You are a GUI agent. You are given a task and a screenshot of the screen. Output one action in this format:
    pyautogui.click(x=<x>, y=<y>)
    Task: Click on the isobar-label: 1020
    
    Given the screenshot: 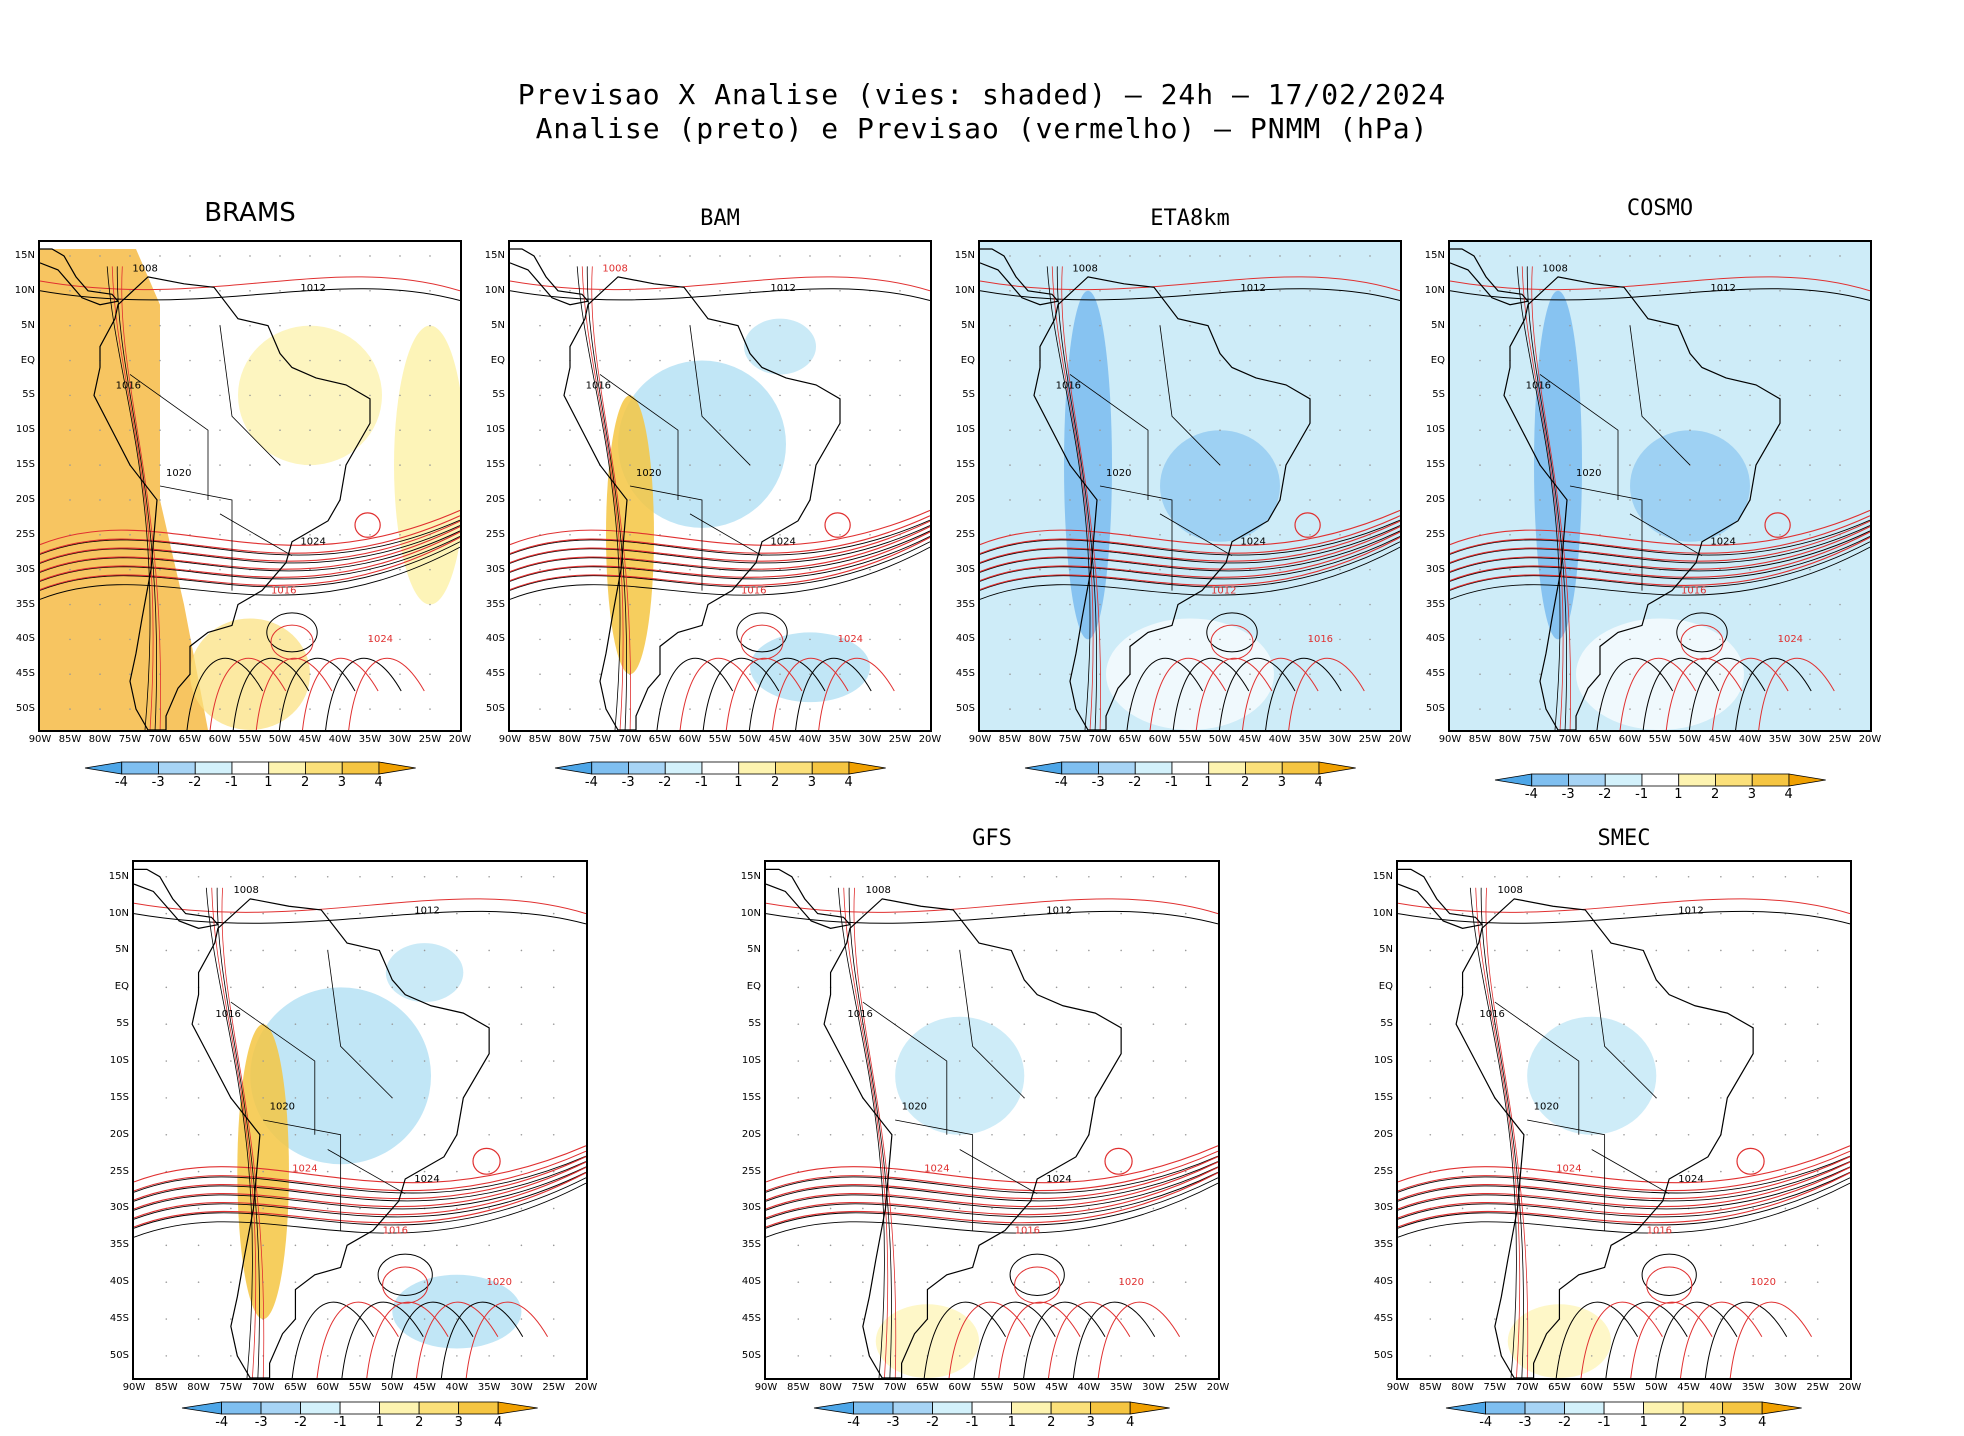 What is the action you would take?
    pyautogui.click(x=499, y=1282)
    